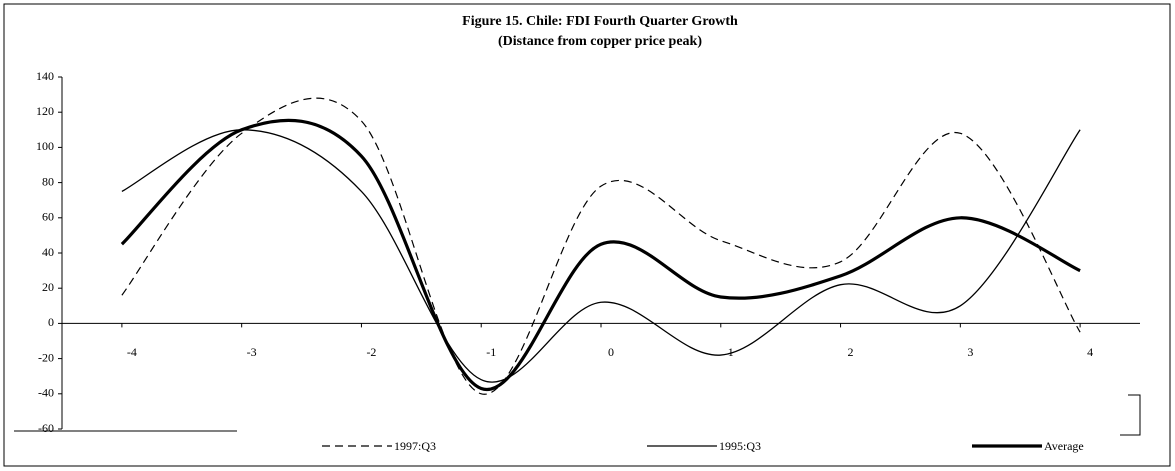 The image size is (1175, 471). I want to click on x-tick-label: 0, so click(611, 352).